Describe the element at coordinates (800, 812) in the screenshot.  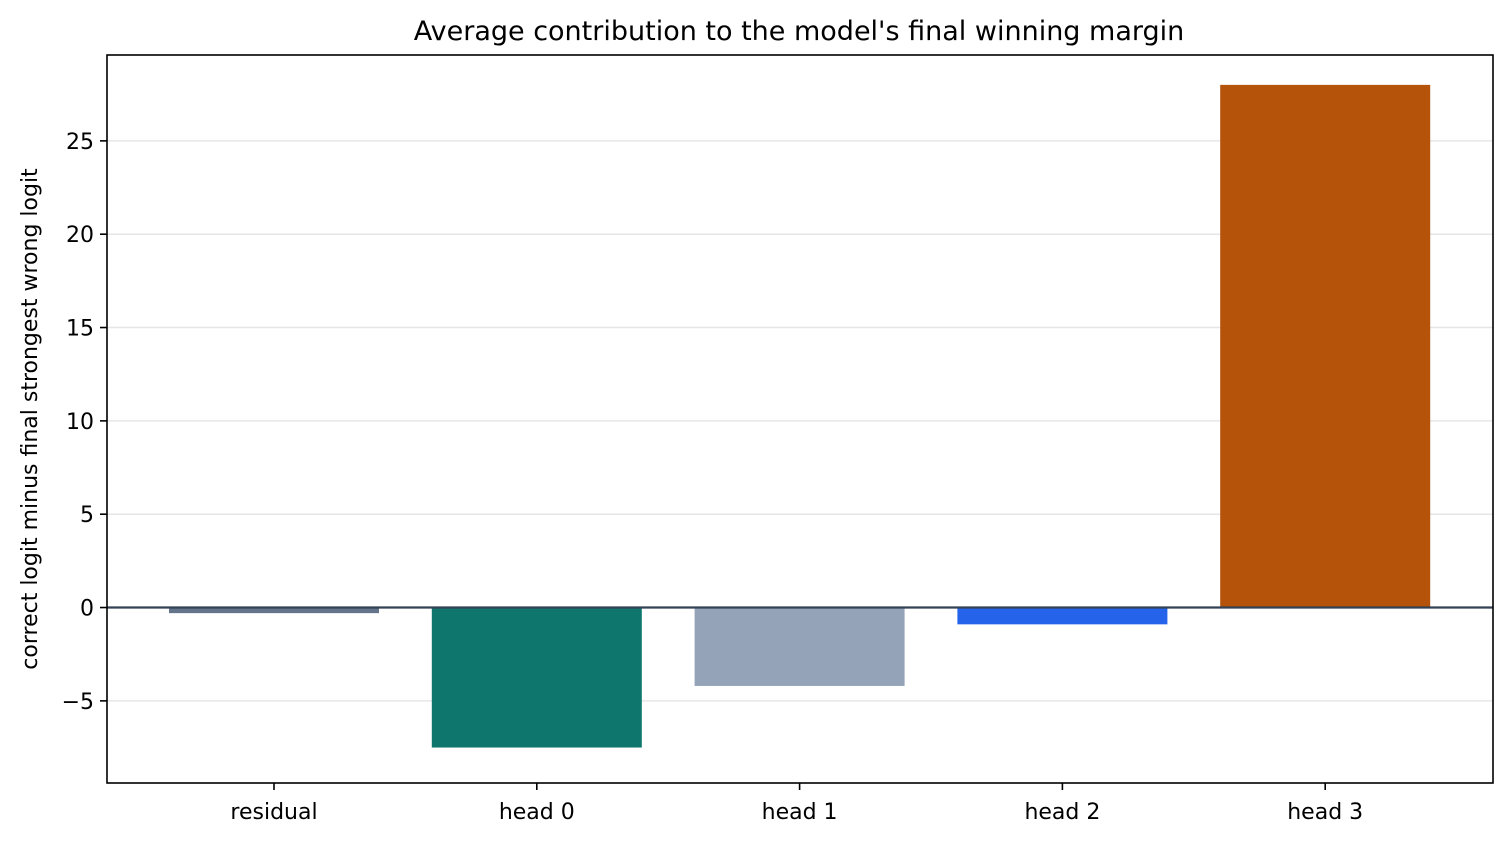
I see `x-tick-label: head 1` at that location.